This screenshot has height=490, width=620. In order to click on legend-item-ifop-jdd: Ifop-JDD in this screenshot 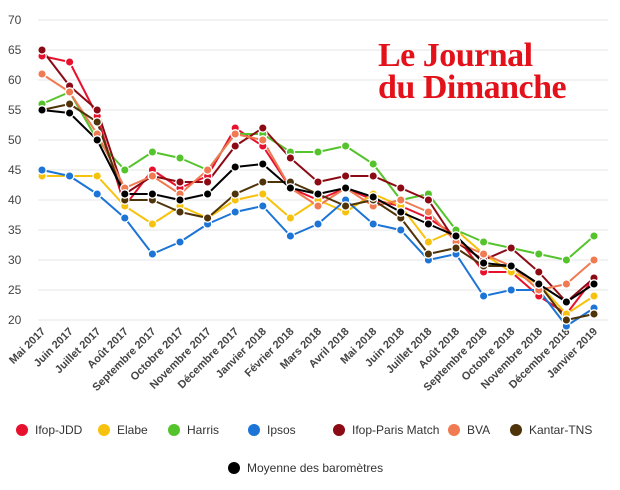, I will do `click(49, 430)`.